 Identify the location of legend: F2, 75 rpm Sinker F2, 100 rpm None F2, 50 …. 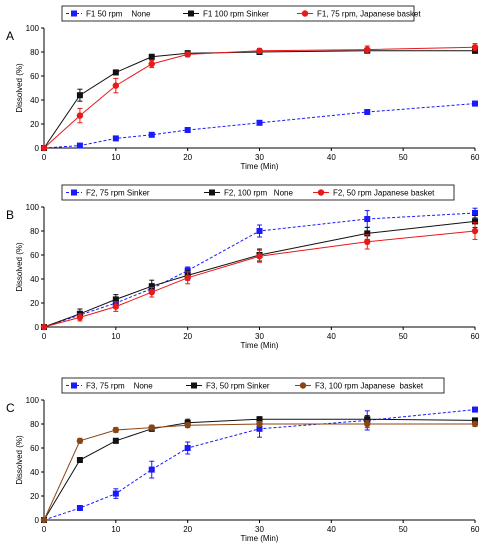
(258, 192).